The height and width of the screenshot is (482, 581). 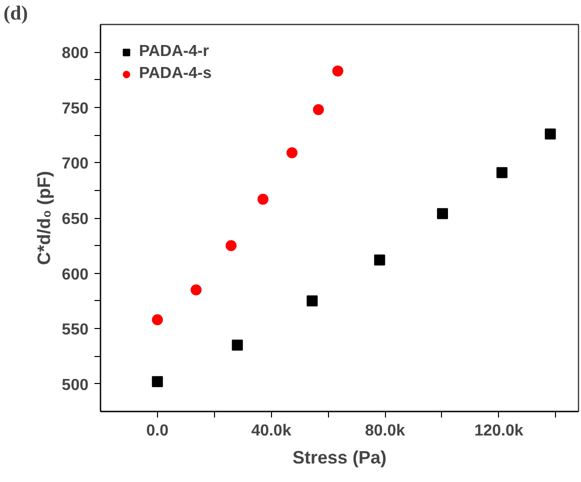 I want to click on y-tick-label: 600, so click(x=75, y=275).